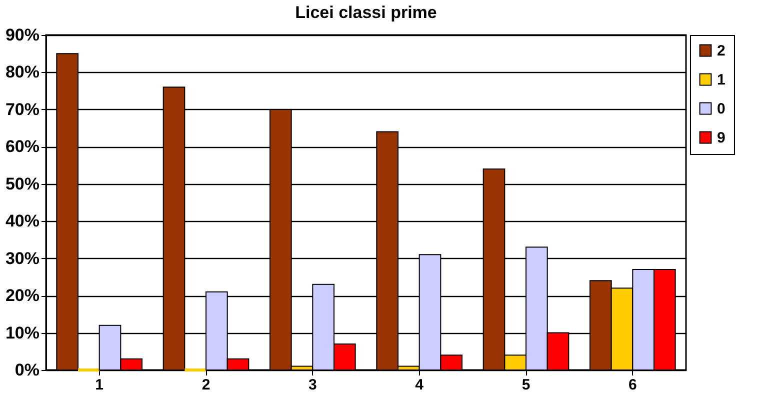  What do you see at coordinates (721, 109) in the screenshot?
I see `legend-label: 0` at bounding box center [721, 109].